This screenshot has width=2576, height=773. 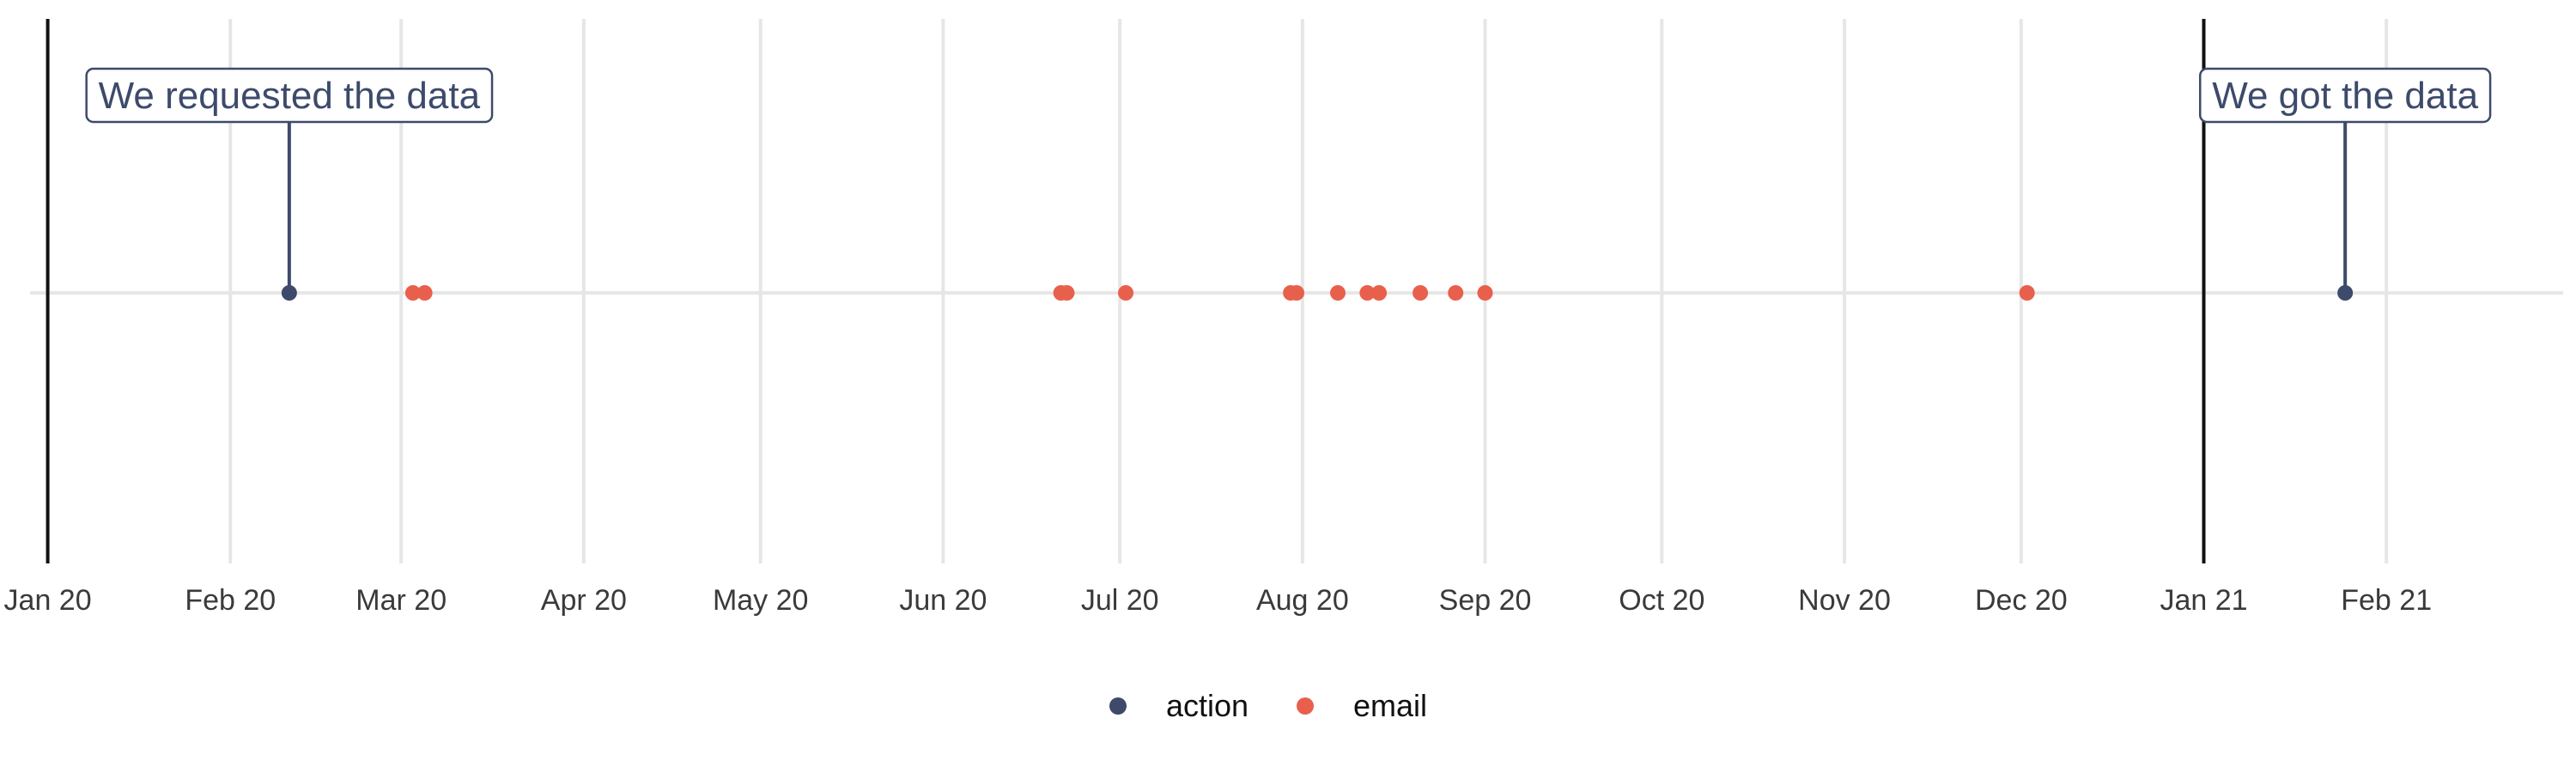 I want to click on x-tick-label: Dec 20, so click(x=2021, y=600).